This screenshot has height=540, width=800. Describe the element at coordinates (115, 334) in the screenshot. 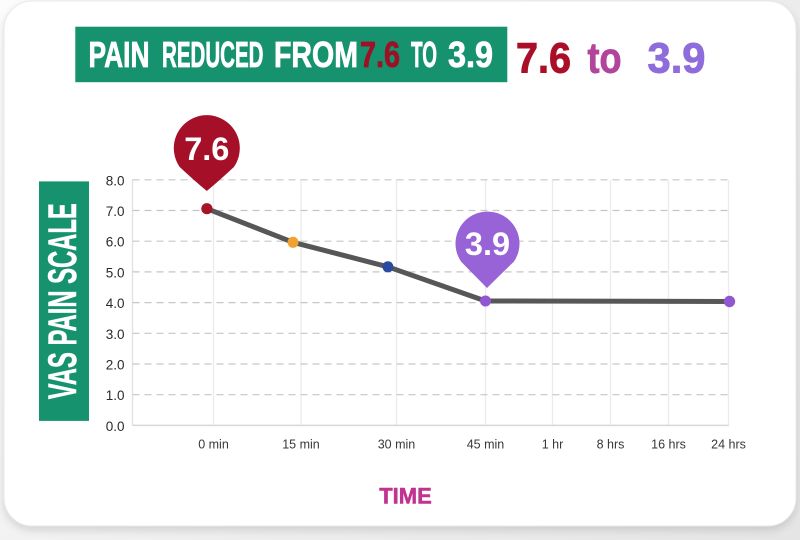

I see `svg-text: 3.0` at that location.